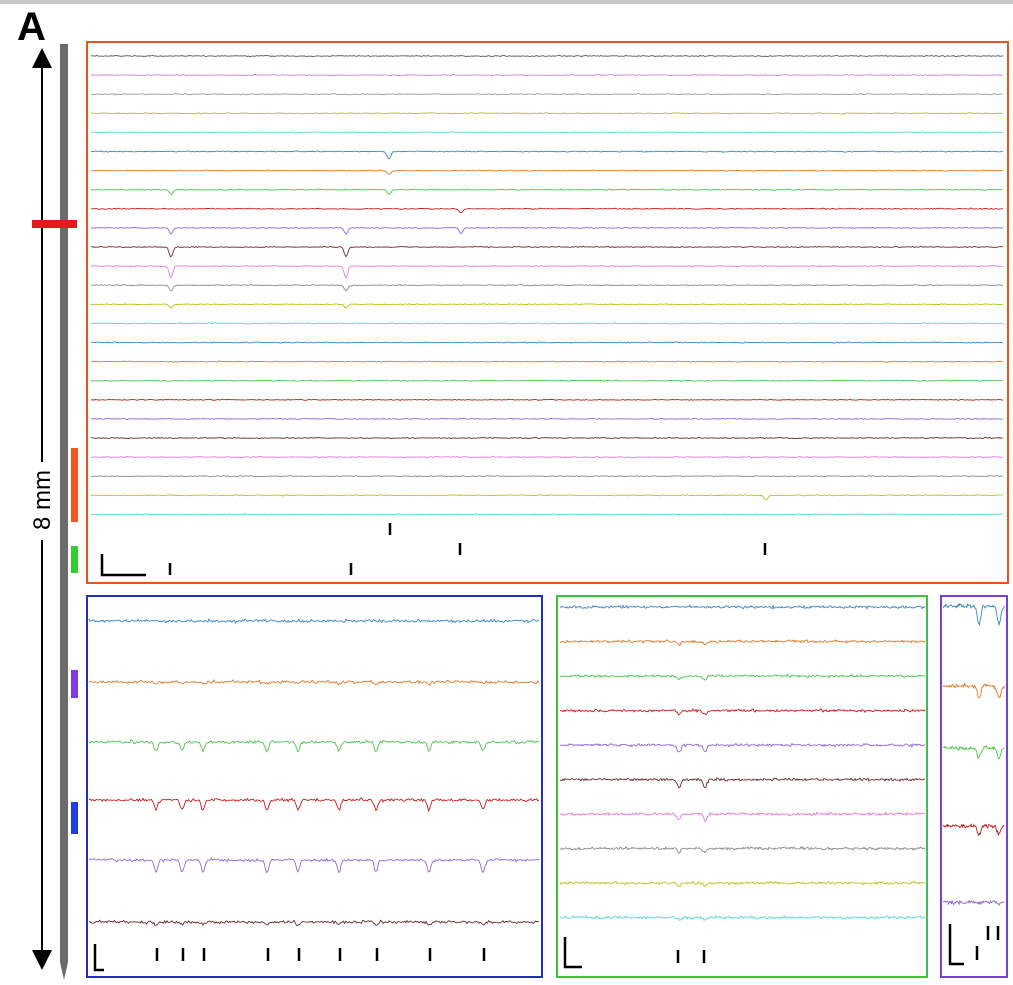 This screenshot has width=1013, height=985. What do you see at coordinates (42, 500) in the screenshot?
I see `scale-label: 8 mm` at bounding box center [42, 500].